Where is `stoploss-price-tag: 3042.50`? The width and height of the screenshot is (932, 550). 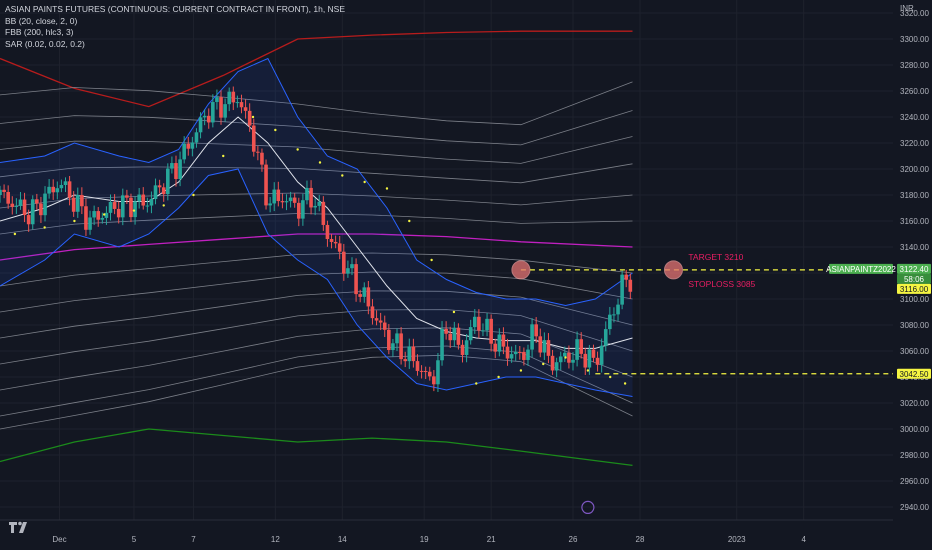
stoploss-price-tag: 3042.50 is located at coordinates (914, 374).